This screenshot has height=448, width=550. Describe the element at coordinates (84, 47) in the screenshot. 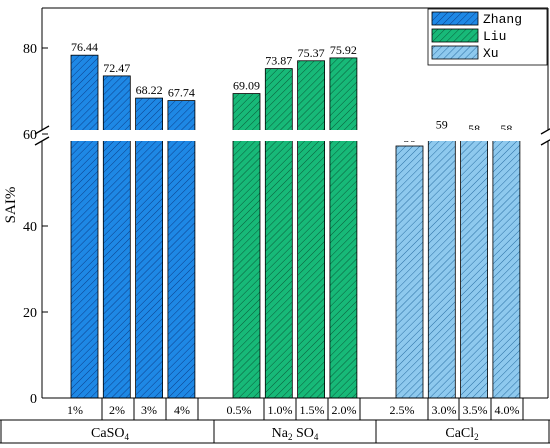

I see `bar-value-label: 76.44` at that location.